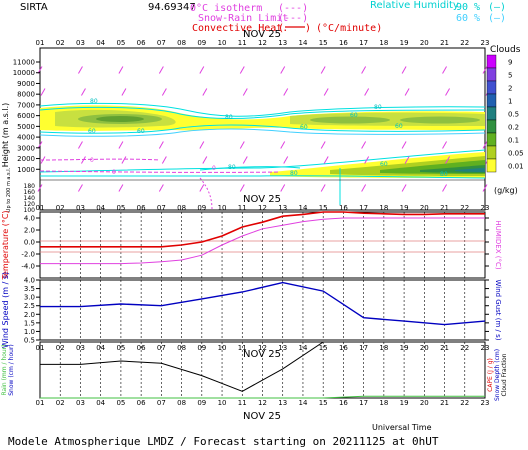  I want to click on height-axis-label: Height (m a.s.l.), so click(5, 135).